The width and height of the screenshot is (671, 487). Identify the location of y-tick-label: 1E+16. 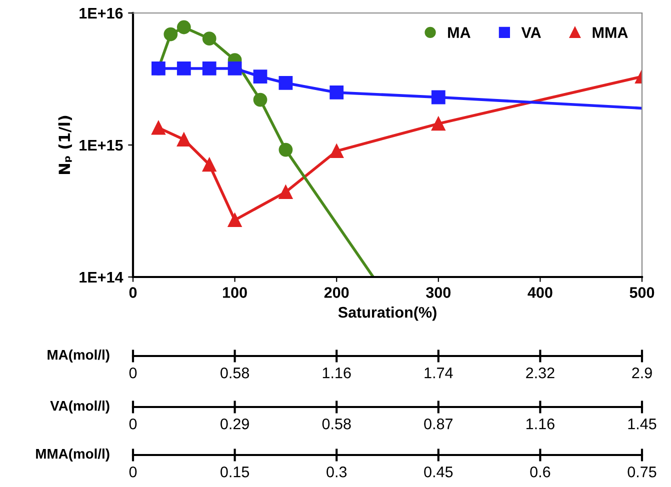
(101, 13).